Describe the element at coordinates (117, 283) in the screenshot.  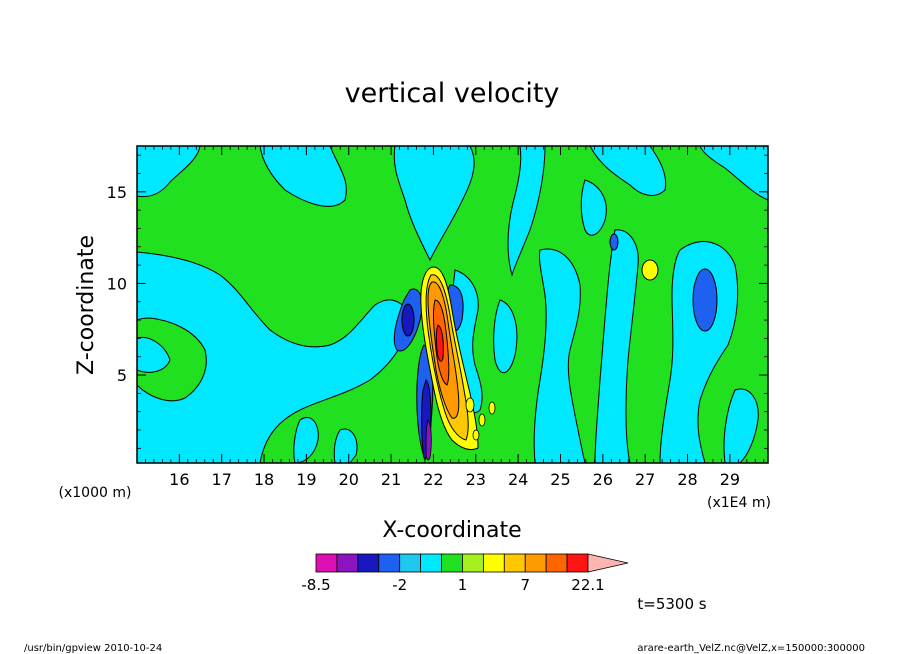
I see `y-tick-label: 10` at that location.